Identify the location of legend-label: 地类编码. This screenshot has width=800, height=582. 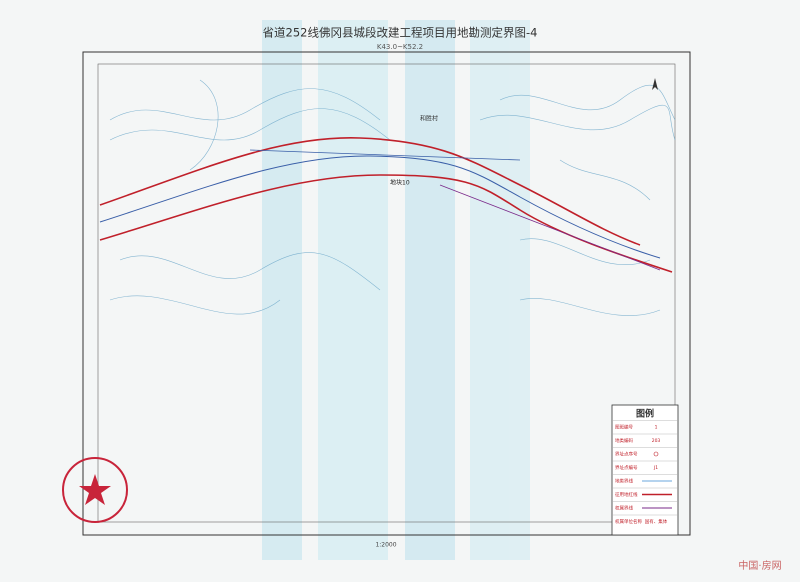
(624, 440).